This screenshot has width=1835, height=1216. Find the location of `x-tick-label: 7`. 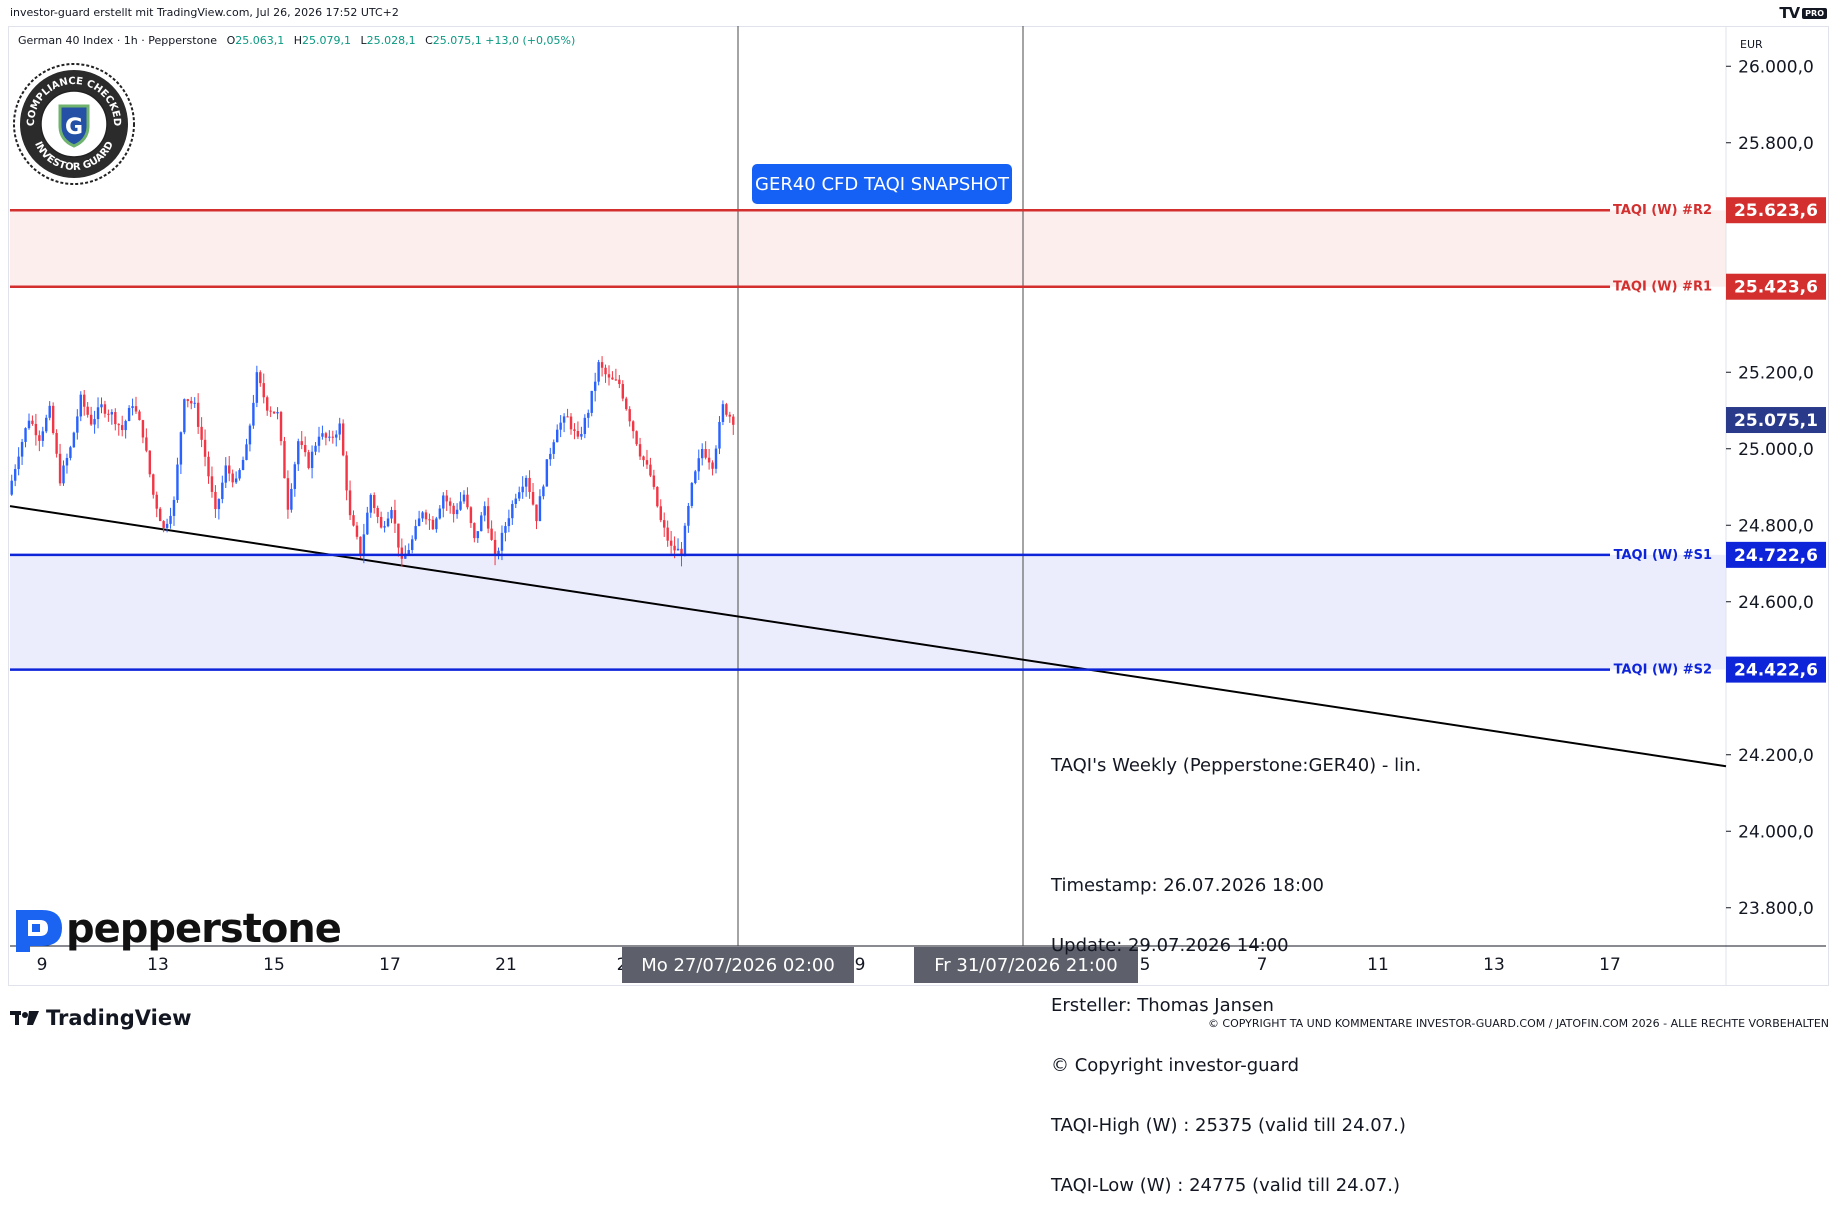

x-tick-label: 7 is located at coordinates (1262, 965).